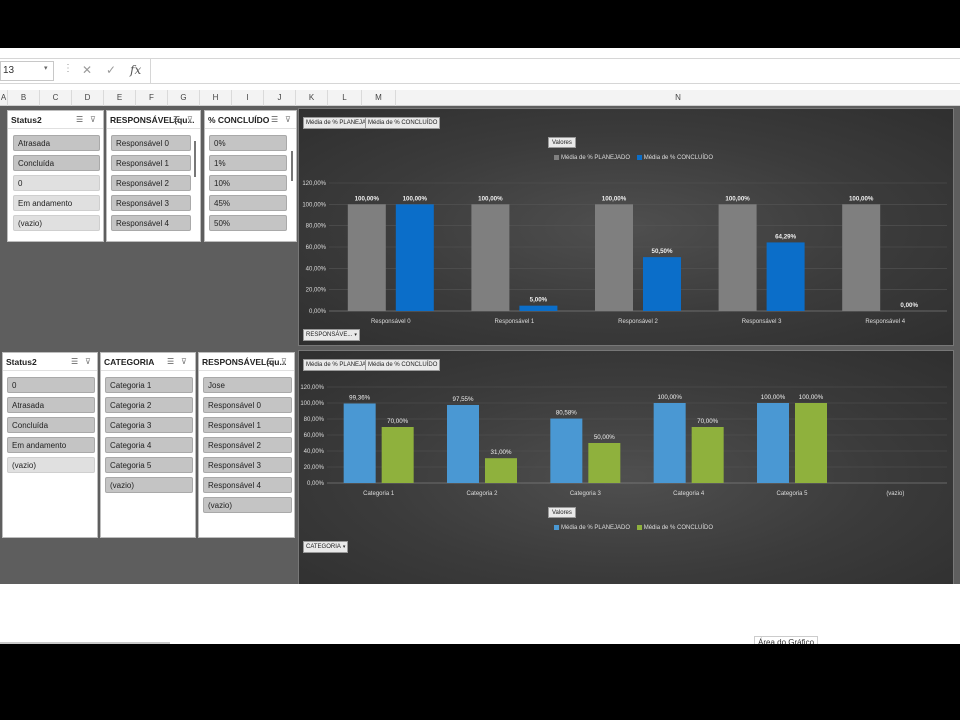 The height and width of the screenshot is (720, 960). What do you see at coordinates (280, 98) in the screenshot?
I see `column-header-j: J` at bounding box center [280, 98].